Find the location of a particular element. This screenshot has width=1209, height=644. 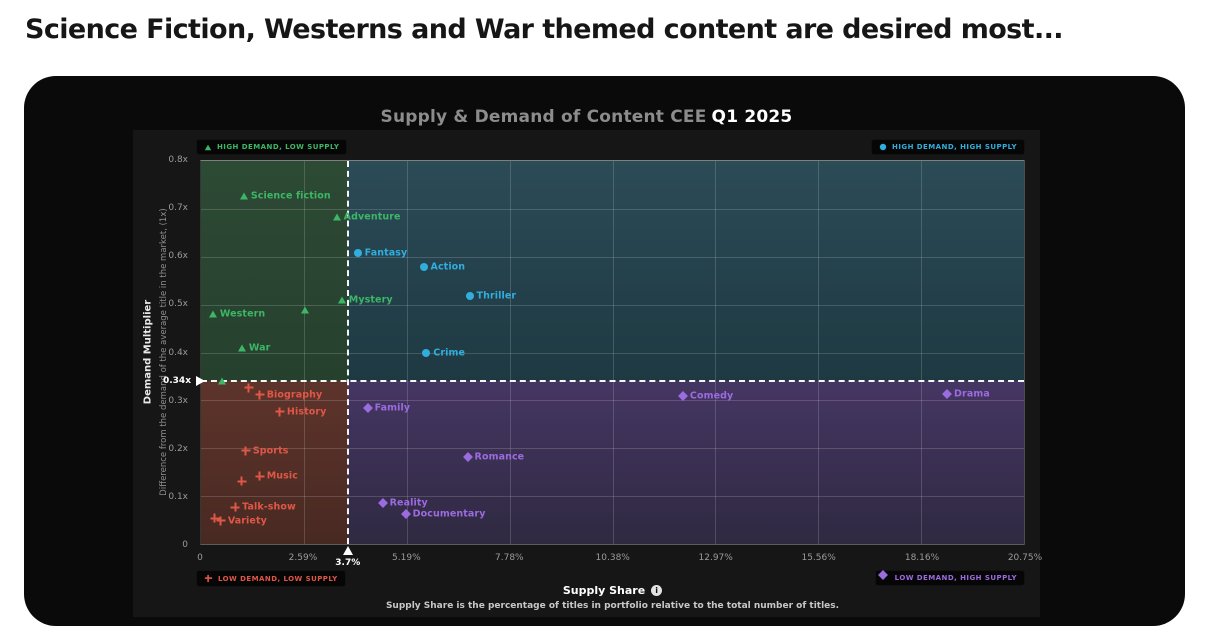

demand-threshold-line is located at coordinates (612, 381).